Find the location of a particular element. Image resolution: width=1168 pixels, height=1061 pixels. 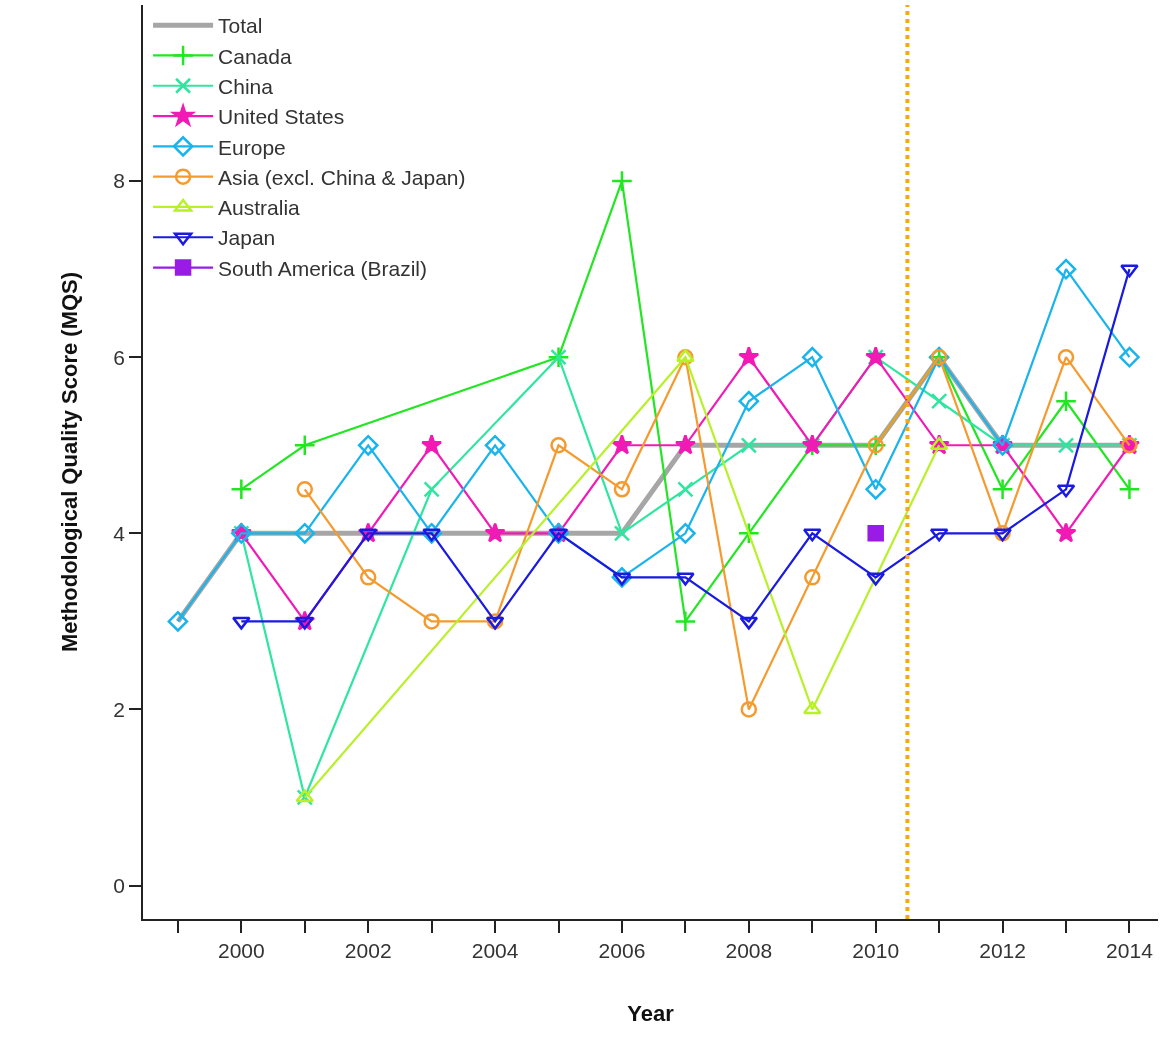

x-tick-label: 2008 is located at coordinates (749, 950).